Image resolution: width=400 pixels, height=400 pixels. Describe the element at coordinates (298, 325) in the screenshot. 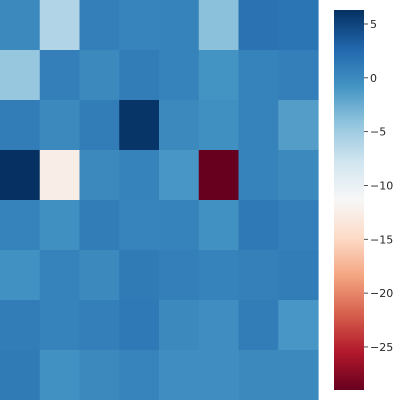

I see `heatmap-cell-r6-c7` at that location.